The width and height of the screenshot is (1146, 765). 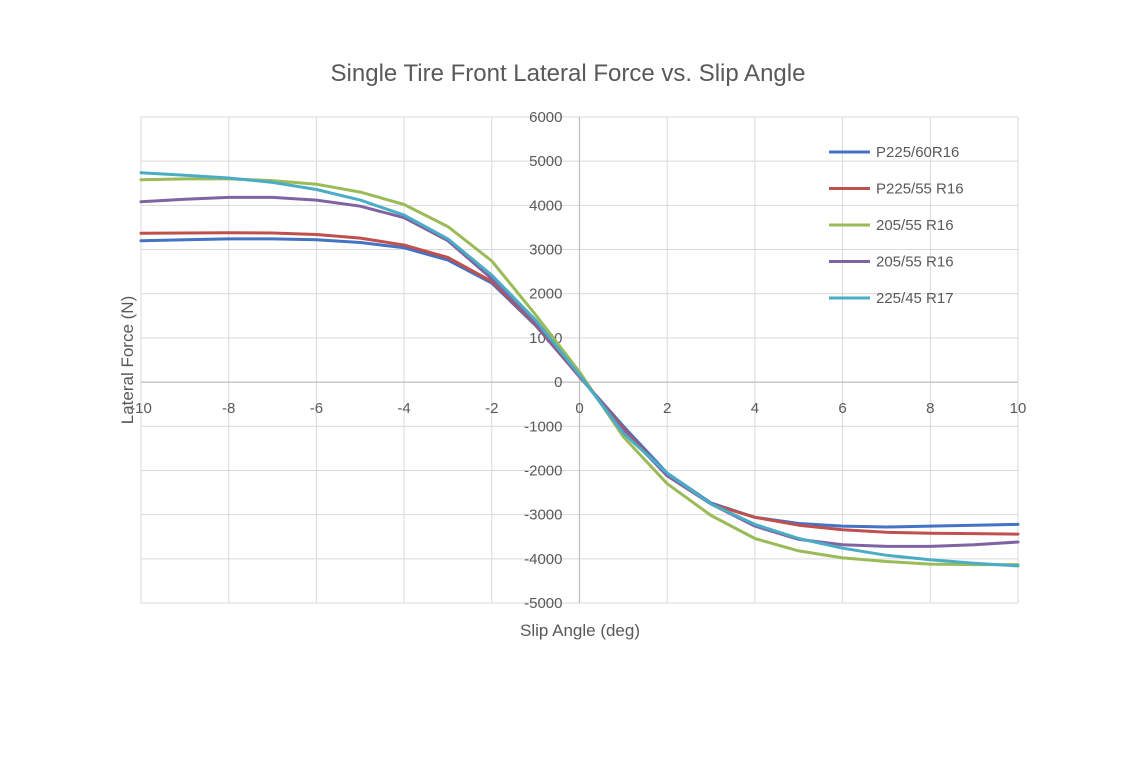 What do you see at coordinates (915, 262) in the screenshot?
I see `legend-label-4: 205/55 R16` at bounding box center [915, 262].